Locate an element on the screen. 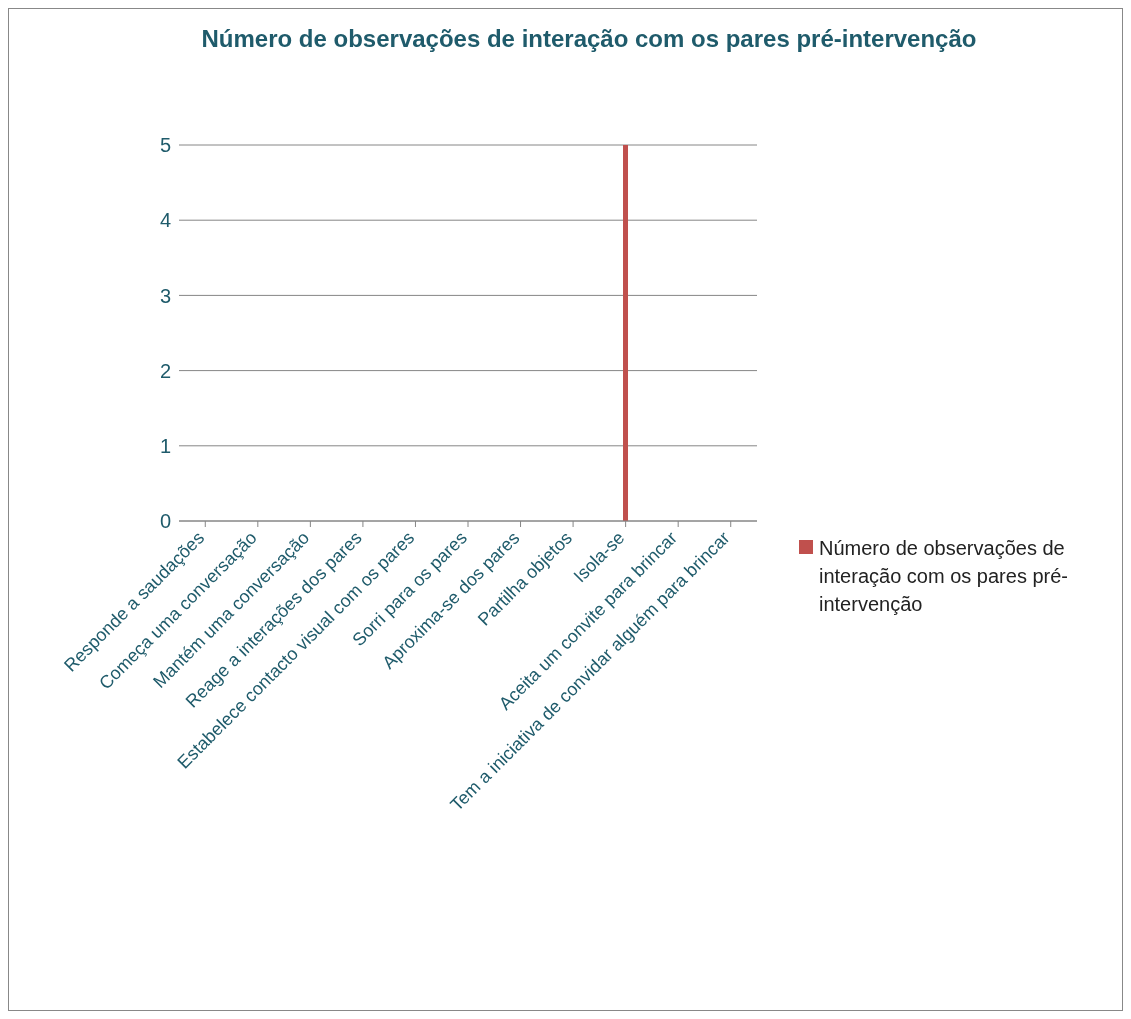 The width and height of the screenshot is (1131, 1019). legend-label: Número de observações de interação com os pares pré-intervenção is located at coordinates (944, 576).